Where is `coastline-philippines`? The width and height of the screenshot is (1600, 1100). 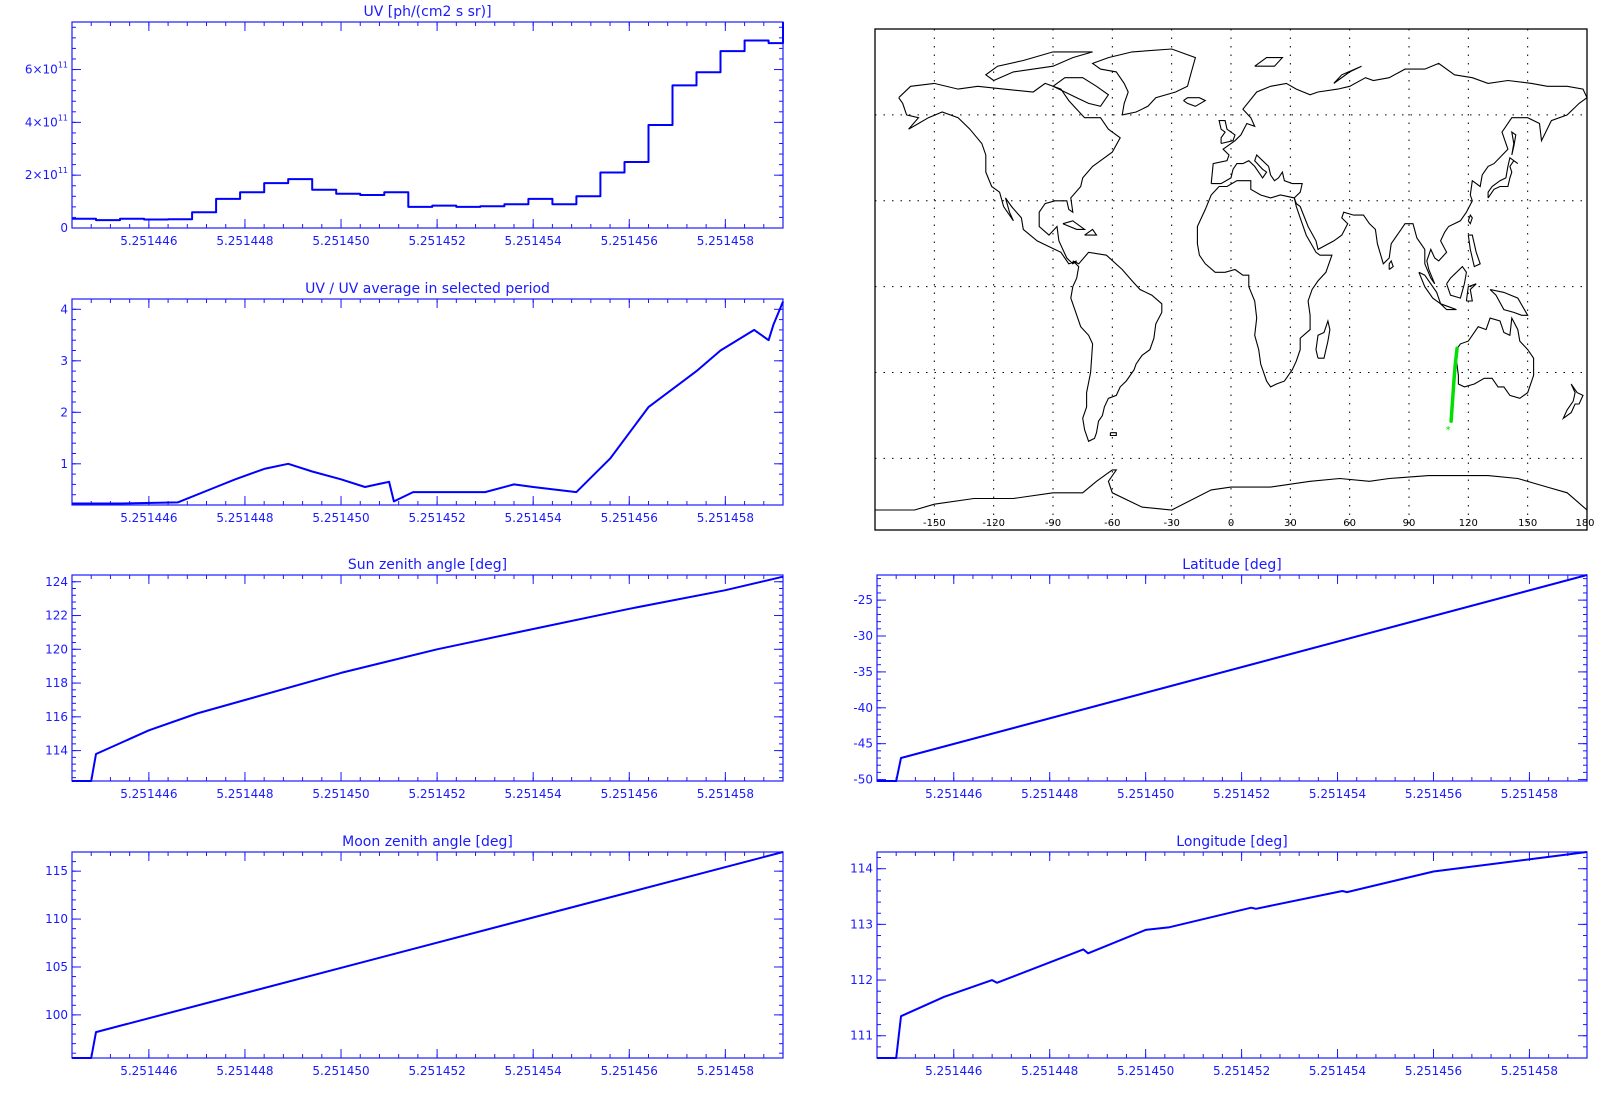 coastline-philippines is located at coordinates (1474, 251).